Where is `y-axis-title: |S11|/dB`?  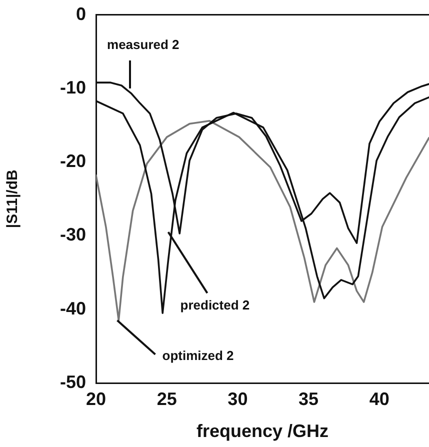 y-axis-title: |S11|/dB is located at coordinates (13, 199).